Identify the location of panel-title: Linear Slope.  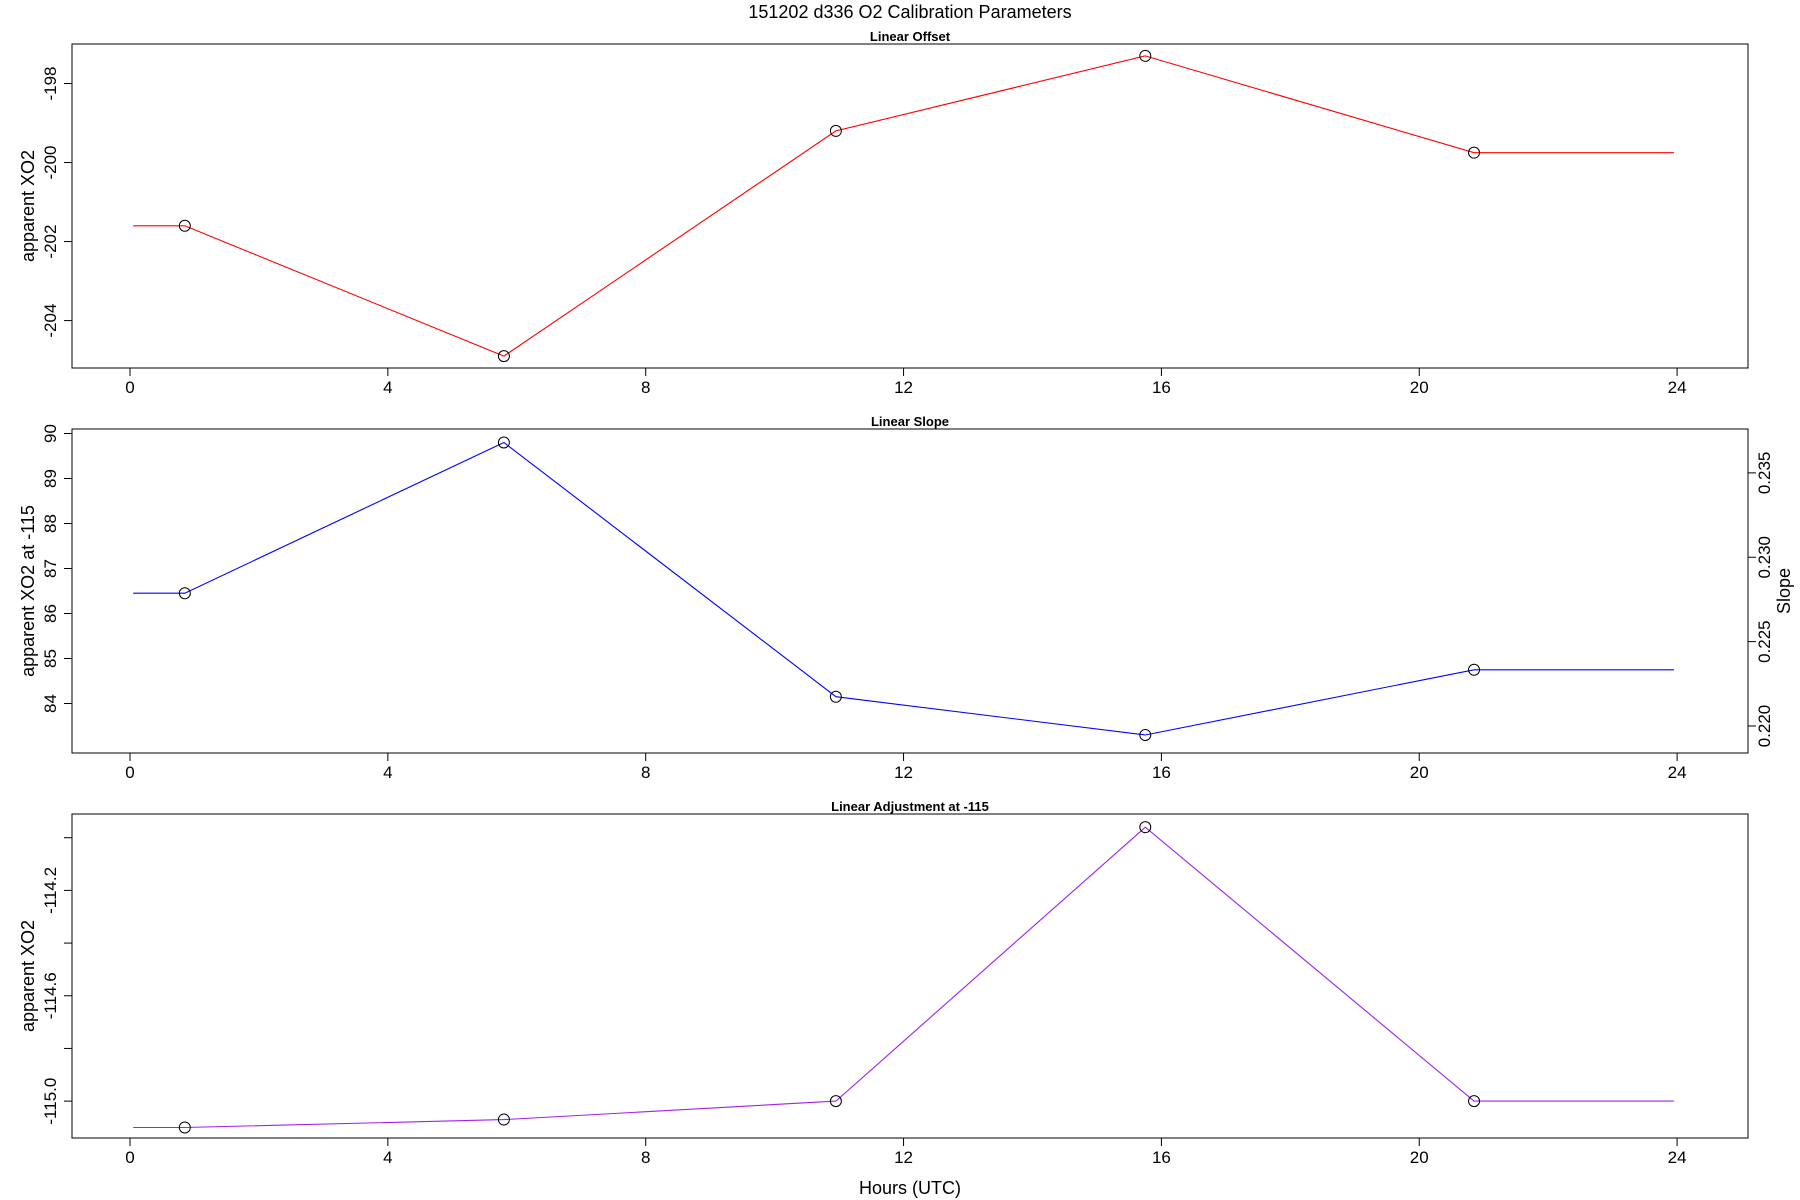
(910, 421).